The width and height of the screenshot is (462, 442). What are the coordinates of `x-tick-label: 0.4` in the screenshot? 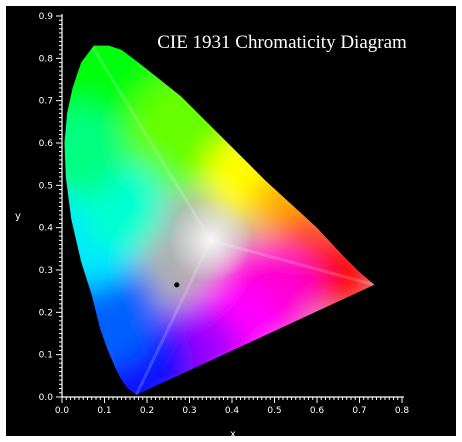 It's located at (232, 411).